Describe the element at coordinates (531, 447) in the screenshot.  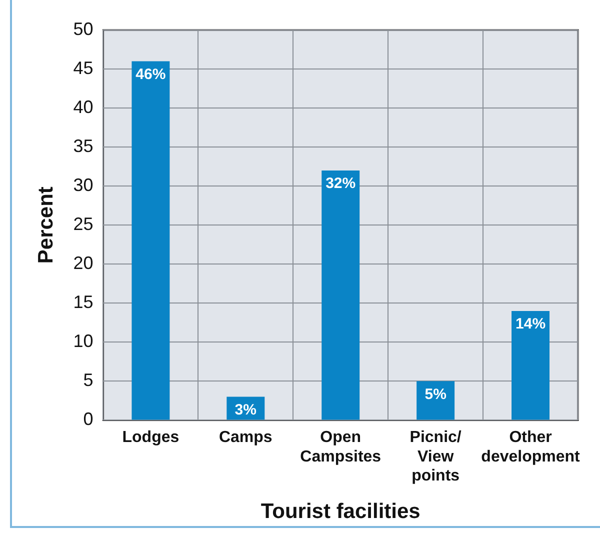
I see `x-tick-label: Other development` at that location.